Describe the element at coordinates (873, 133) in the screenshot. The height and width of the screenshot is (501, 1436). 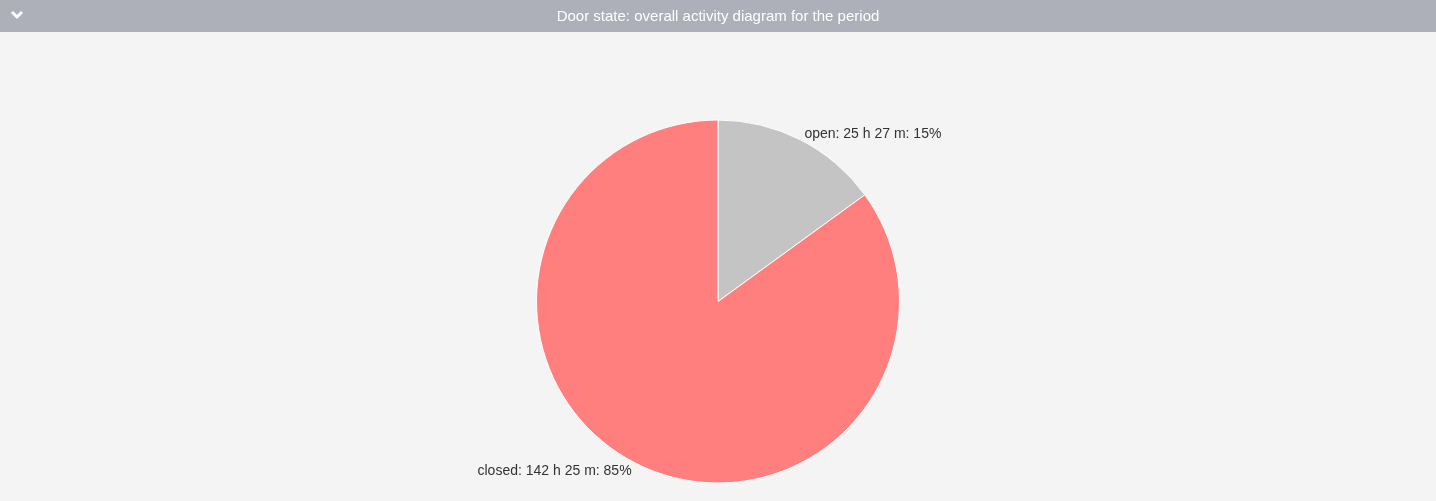
I see `slice-label: open: 25 h 27 m: 15%` at that location.